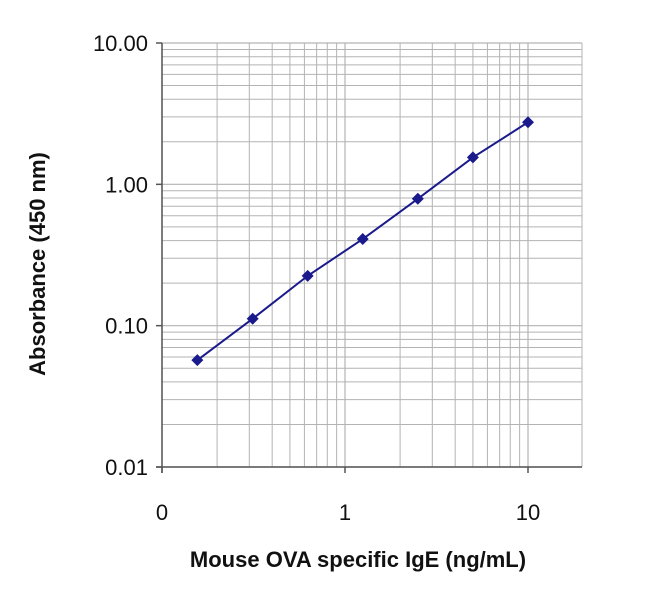 The width and height of the screenshot is (650, 596). Describe the element at coordinates (528, 512) in the screenshot. I see `x-tick-label: 10` at that location.